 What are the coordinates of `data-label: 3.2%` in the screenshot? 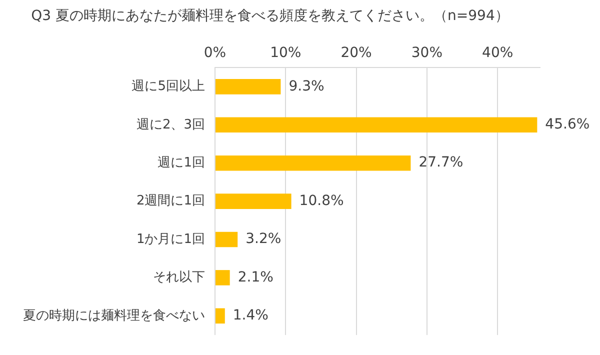 It's located at (264, 239).